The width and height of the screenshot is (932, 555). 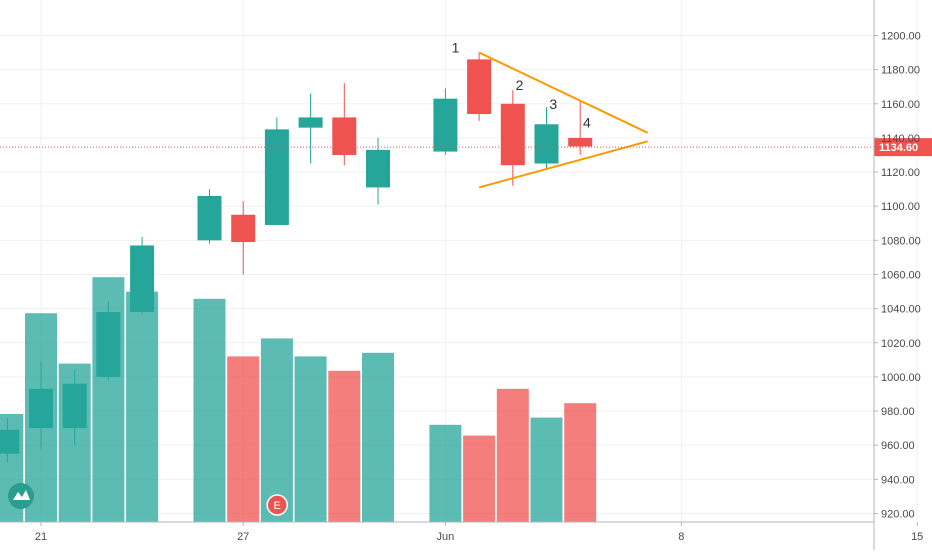 I want to click on earnings-marker-label: E, so click(x=277, y=506).